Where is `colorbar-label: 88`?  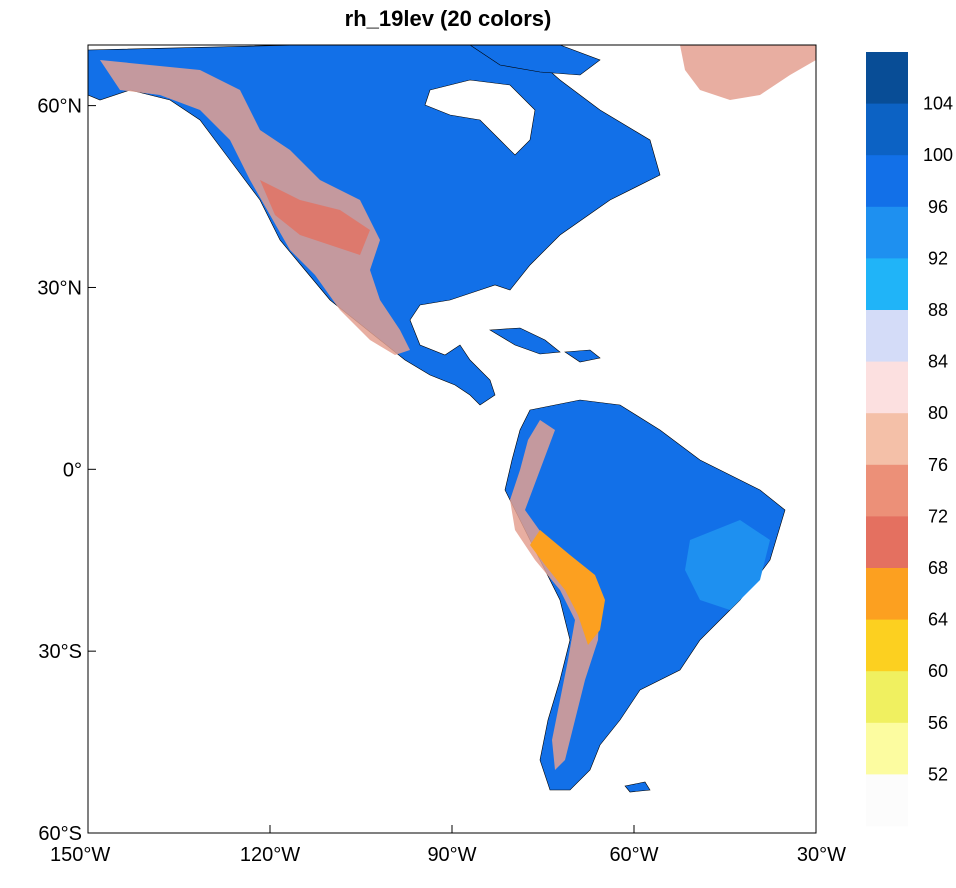
colorbar-label: 88 is located at coordinates (938, 310).